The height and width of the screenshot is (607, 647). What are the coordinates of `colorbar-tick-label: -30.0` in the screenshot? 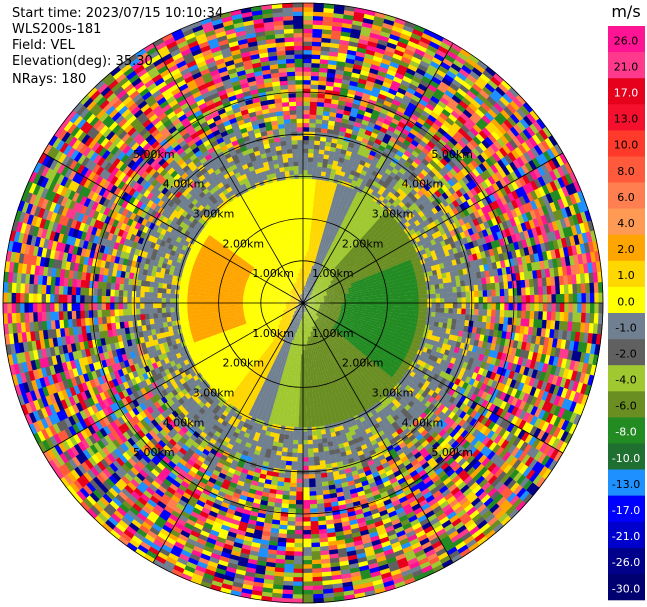 It's located at (626, 588).